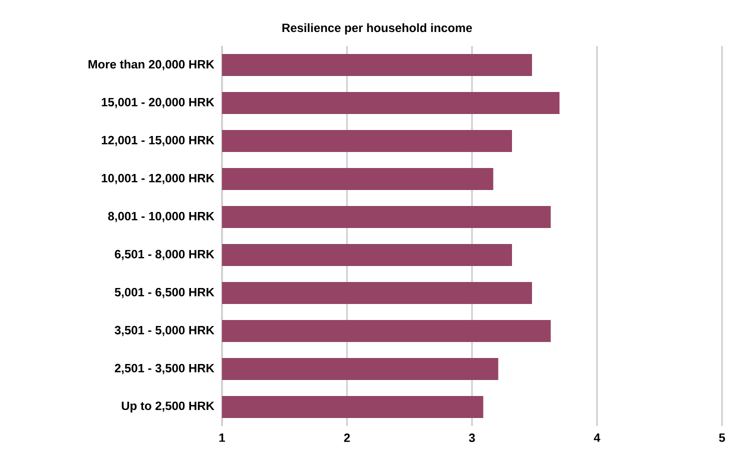  What do you see at coordinates (347, 438) in the screenshot?
I see `x-tick-label: 2` at bounding box center [347, 438].